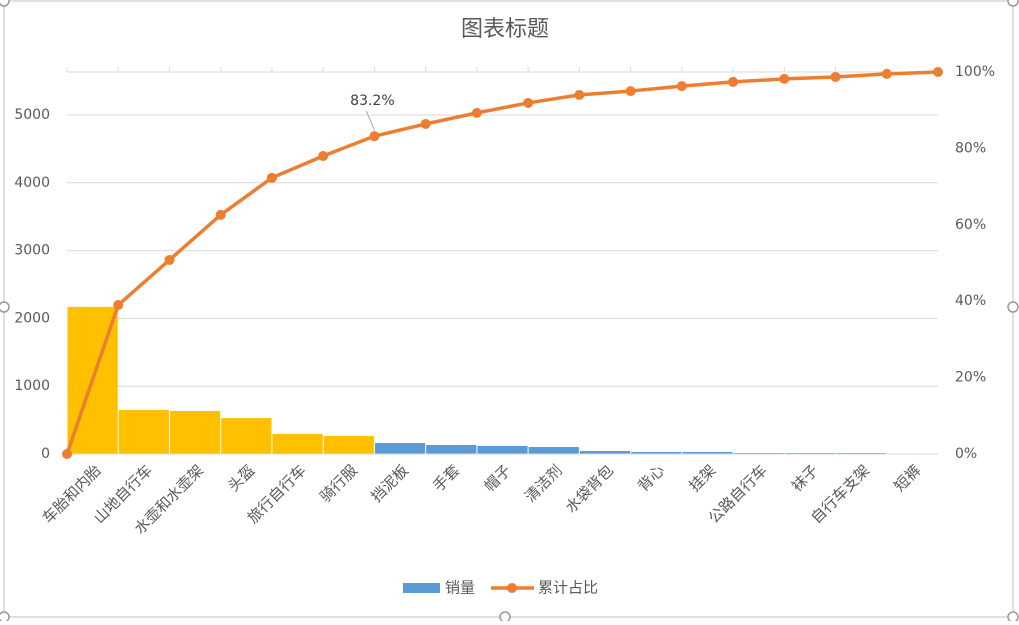 The width and height of the screenshot is (1019, 625). I want to click on legend-label: 累计占比, so click(568, 588).